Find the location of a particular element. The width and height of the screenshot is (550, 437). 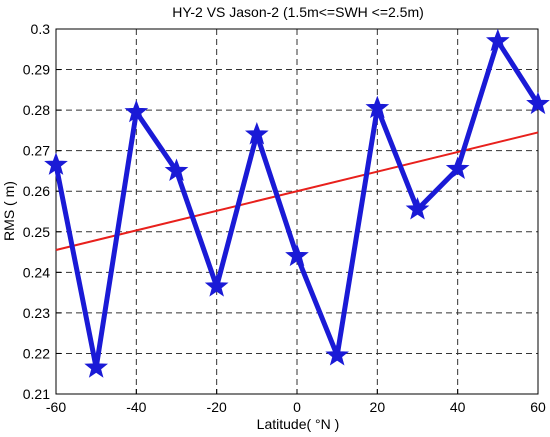

chart-title: HY-2 VS Jason-2 (1.5m<=SWH <=2.5m) is located at coordinates (298, 12).